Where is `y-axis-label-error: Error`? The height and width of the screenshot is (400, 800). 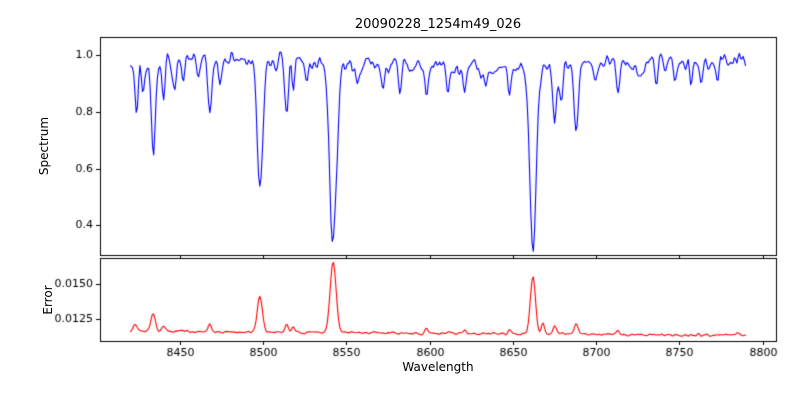 y-axis-label-error: Error is located at coordinates (48, 300).